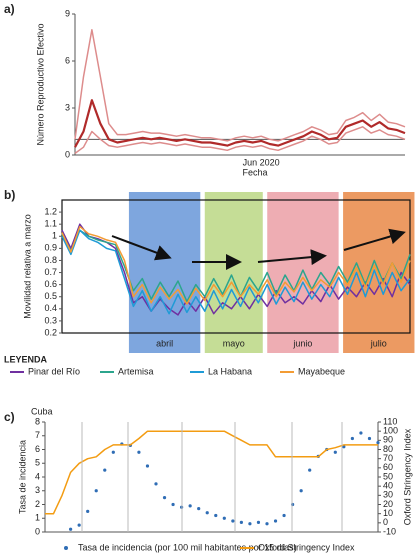 The image size is (418, 557). I want to click on legend-label: Artemisa, so click(136, 371).